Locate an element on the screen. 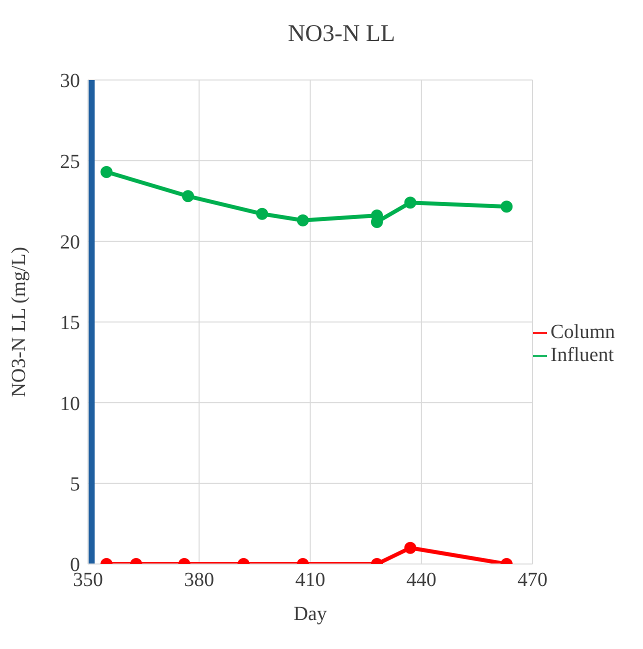  y-tick-label: 30 is located at coordinates (70, 81).